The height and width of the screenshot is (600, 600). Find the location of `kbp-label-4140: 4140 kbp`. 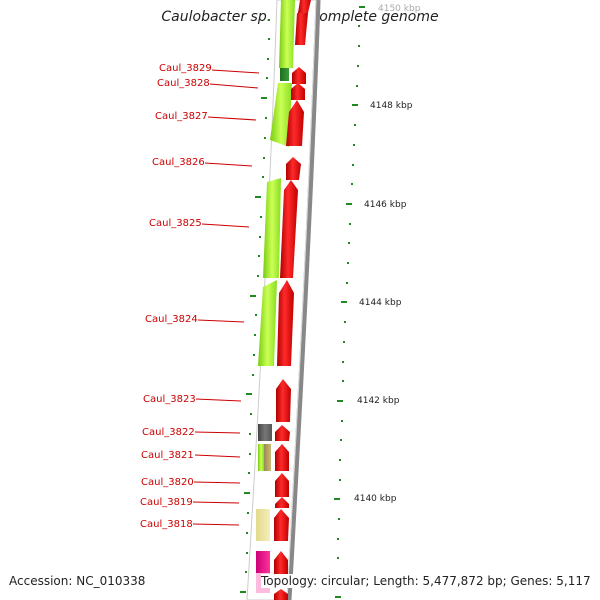

kbp-label-4140: 4140 kbp is located at coordinates (375, 499).